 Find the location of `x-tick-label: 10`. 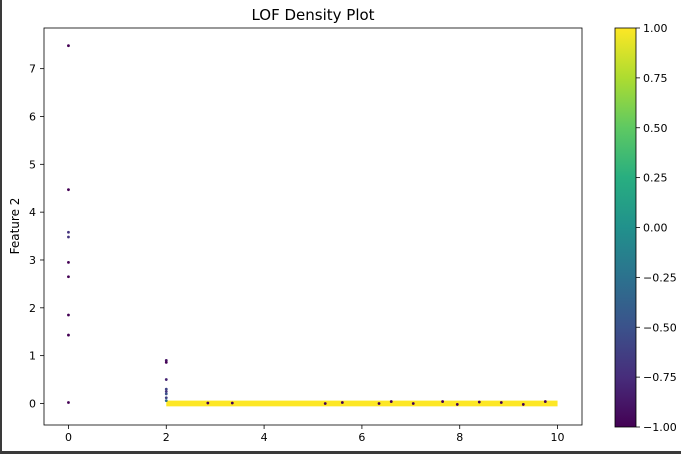

x-tick-label: 10 is located at coordinates (558, 437).